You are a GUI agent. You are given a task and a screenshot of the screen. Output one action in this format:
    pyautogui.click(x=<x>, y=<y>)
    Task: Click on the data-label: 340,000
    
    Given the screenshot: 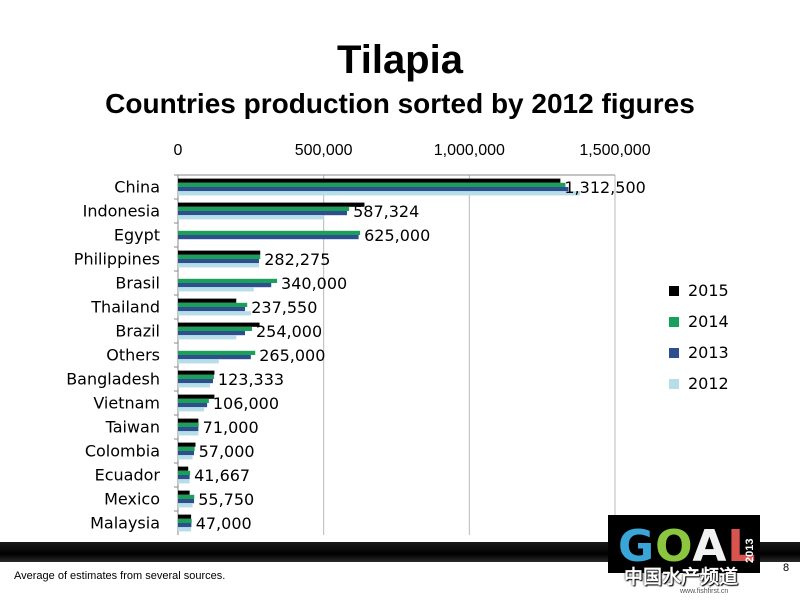 What is the action you would take?
    pyautogui.click(x=314, y=283)
    